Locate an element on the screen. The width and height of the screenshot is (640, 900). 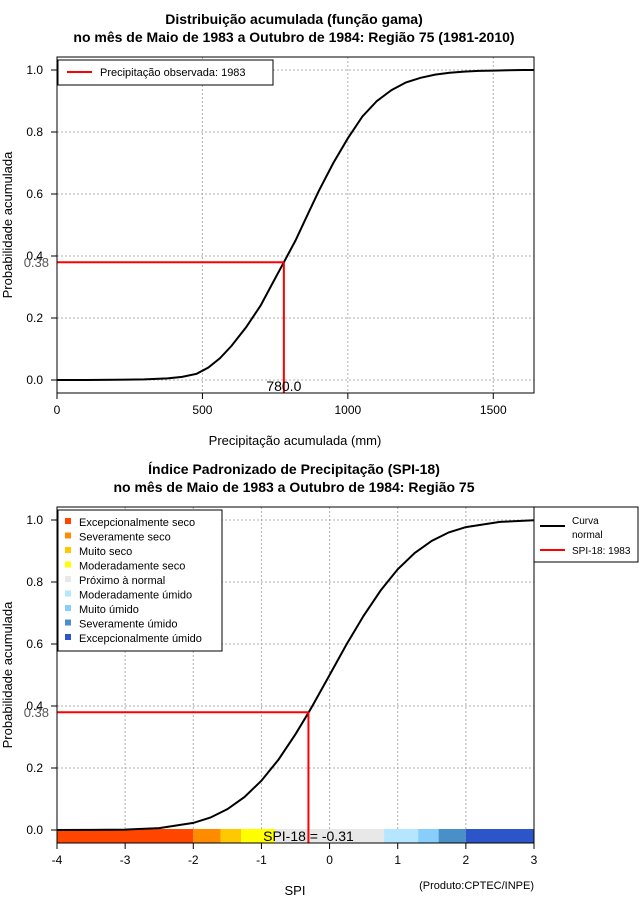
chart2-legend-curve-label-1: Curva is located at coordinates (585, 521).